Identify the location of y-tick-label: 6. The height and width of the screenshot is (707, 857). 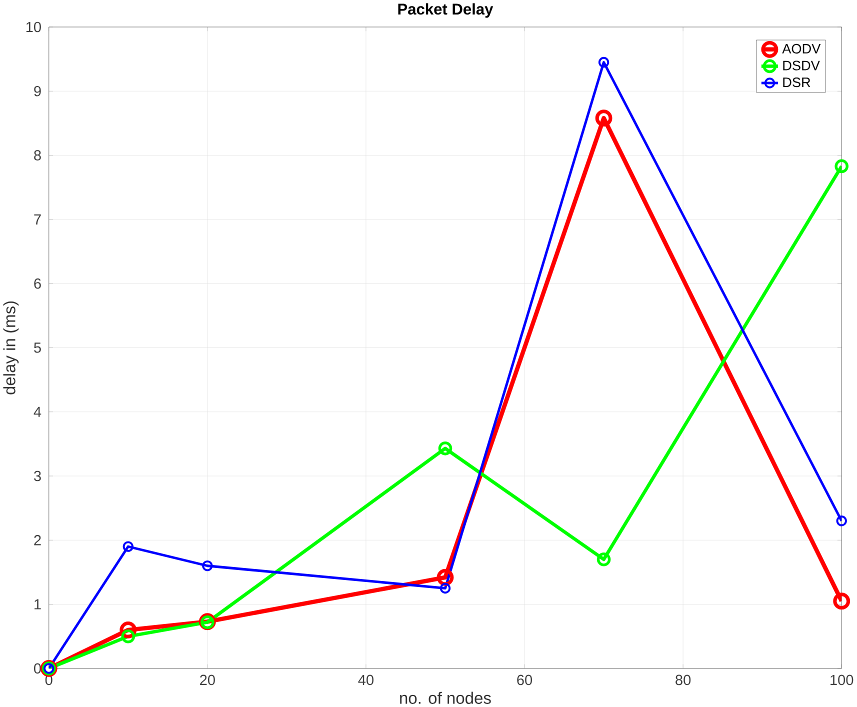
(37, 283).